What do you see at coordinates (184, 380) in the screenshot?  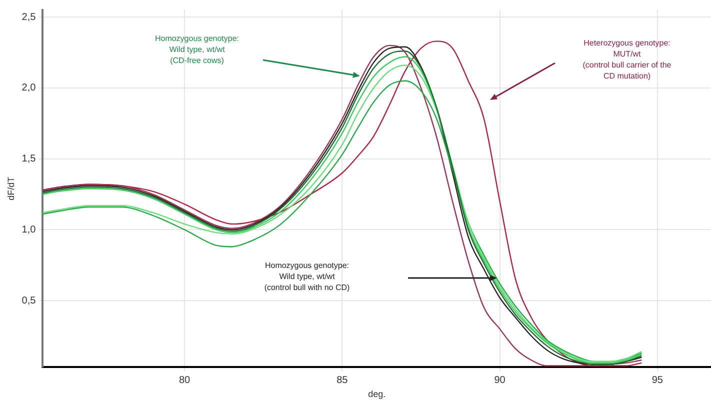 I see `x-tick-label: 80` at bounding box center [184, 380].